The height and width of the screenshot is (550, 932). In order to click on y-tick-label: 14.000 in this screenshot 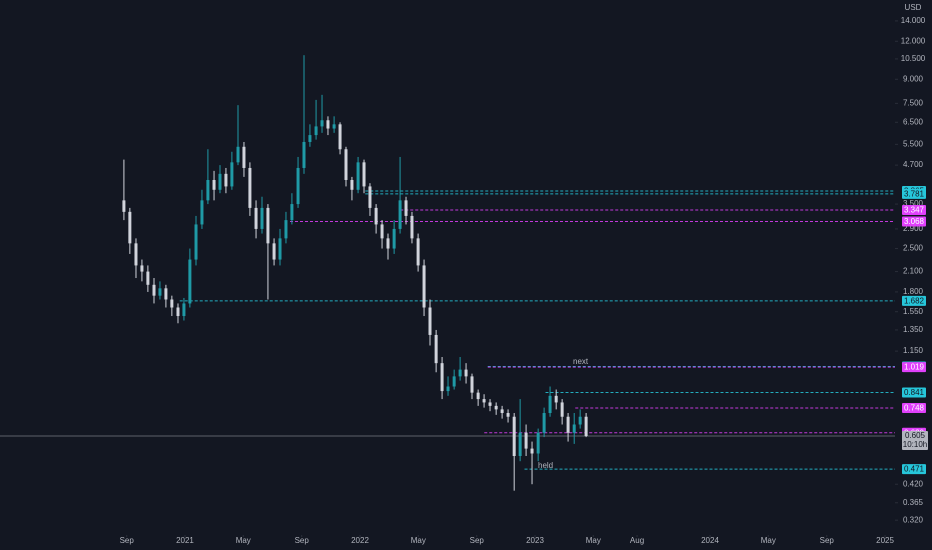, I will do `click(913, 20)`.